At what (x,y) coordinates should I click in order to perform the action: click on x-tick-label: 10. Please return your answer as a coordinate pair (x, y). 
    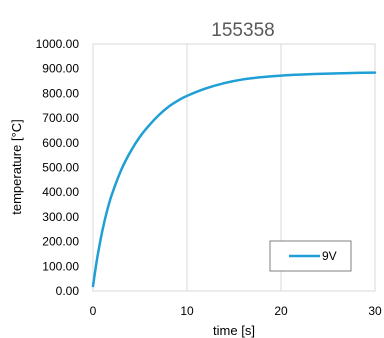
    Looking at the image, I should click on (187, 311).